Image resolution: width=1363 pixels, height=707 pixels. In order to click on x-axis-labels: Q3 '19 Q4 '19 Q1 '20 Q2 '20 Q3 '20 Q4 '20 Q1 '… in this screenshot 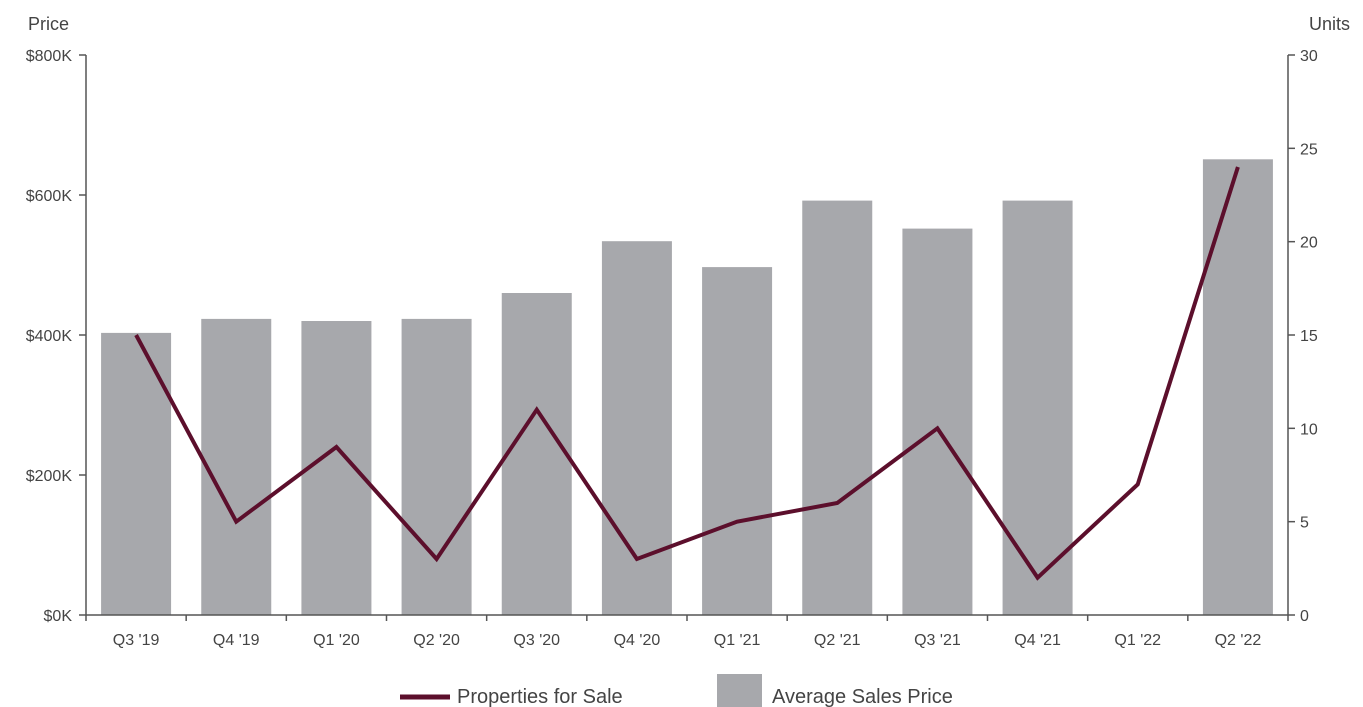, I will do `click(687, 640)`.